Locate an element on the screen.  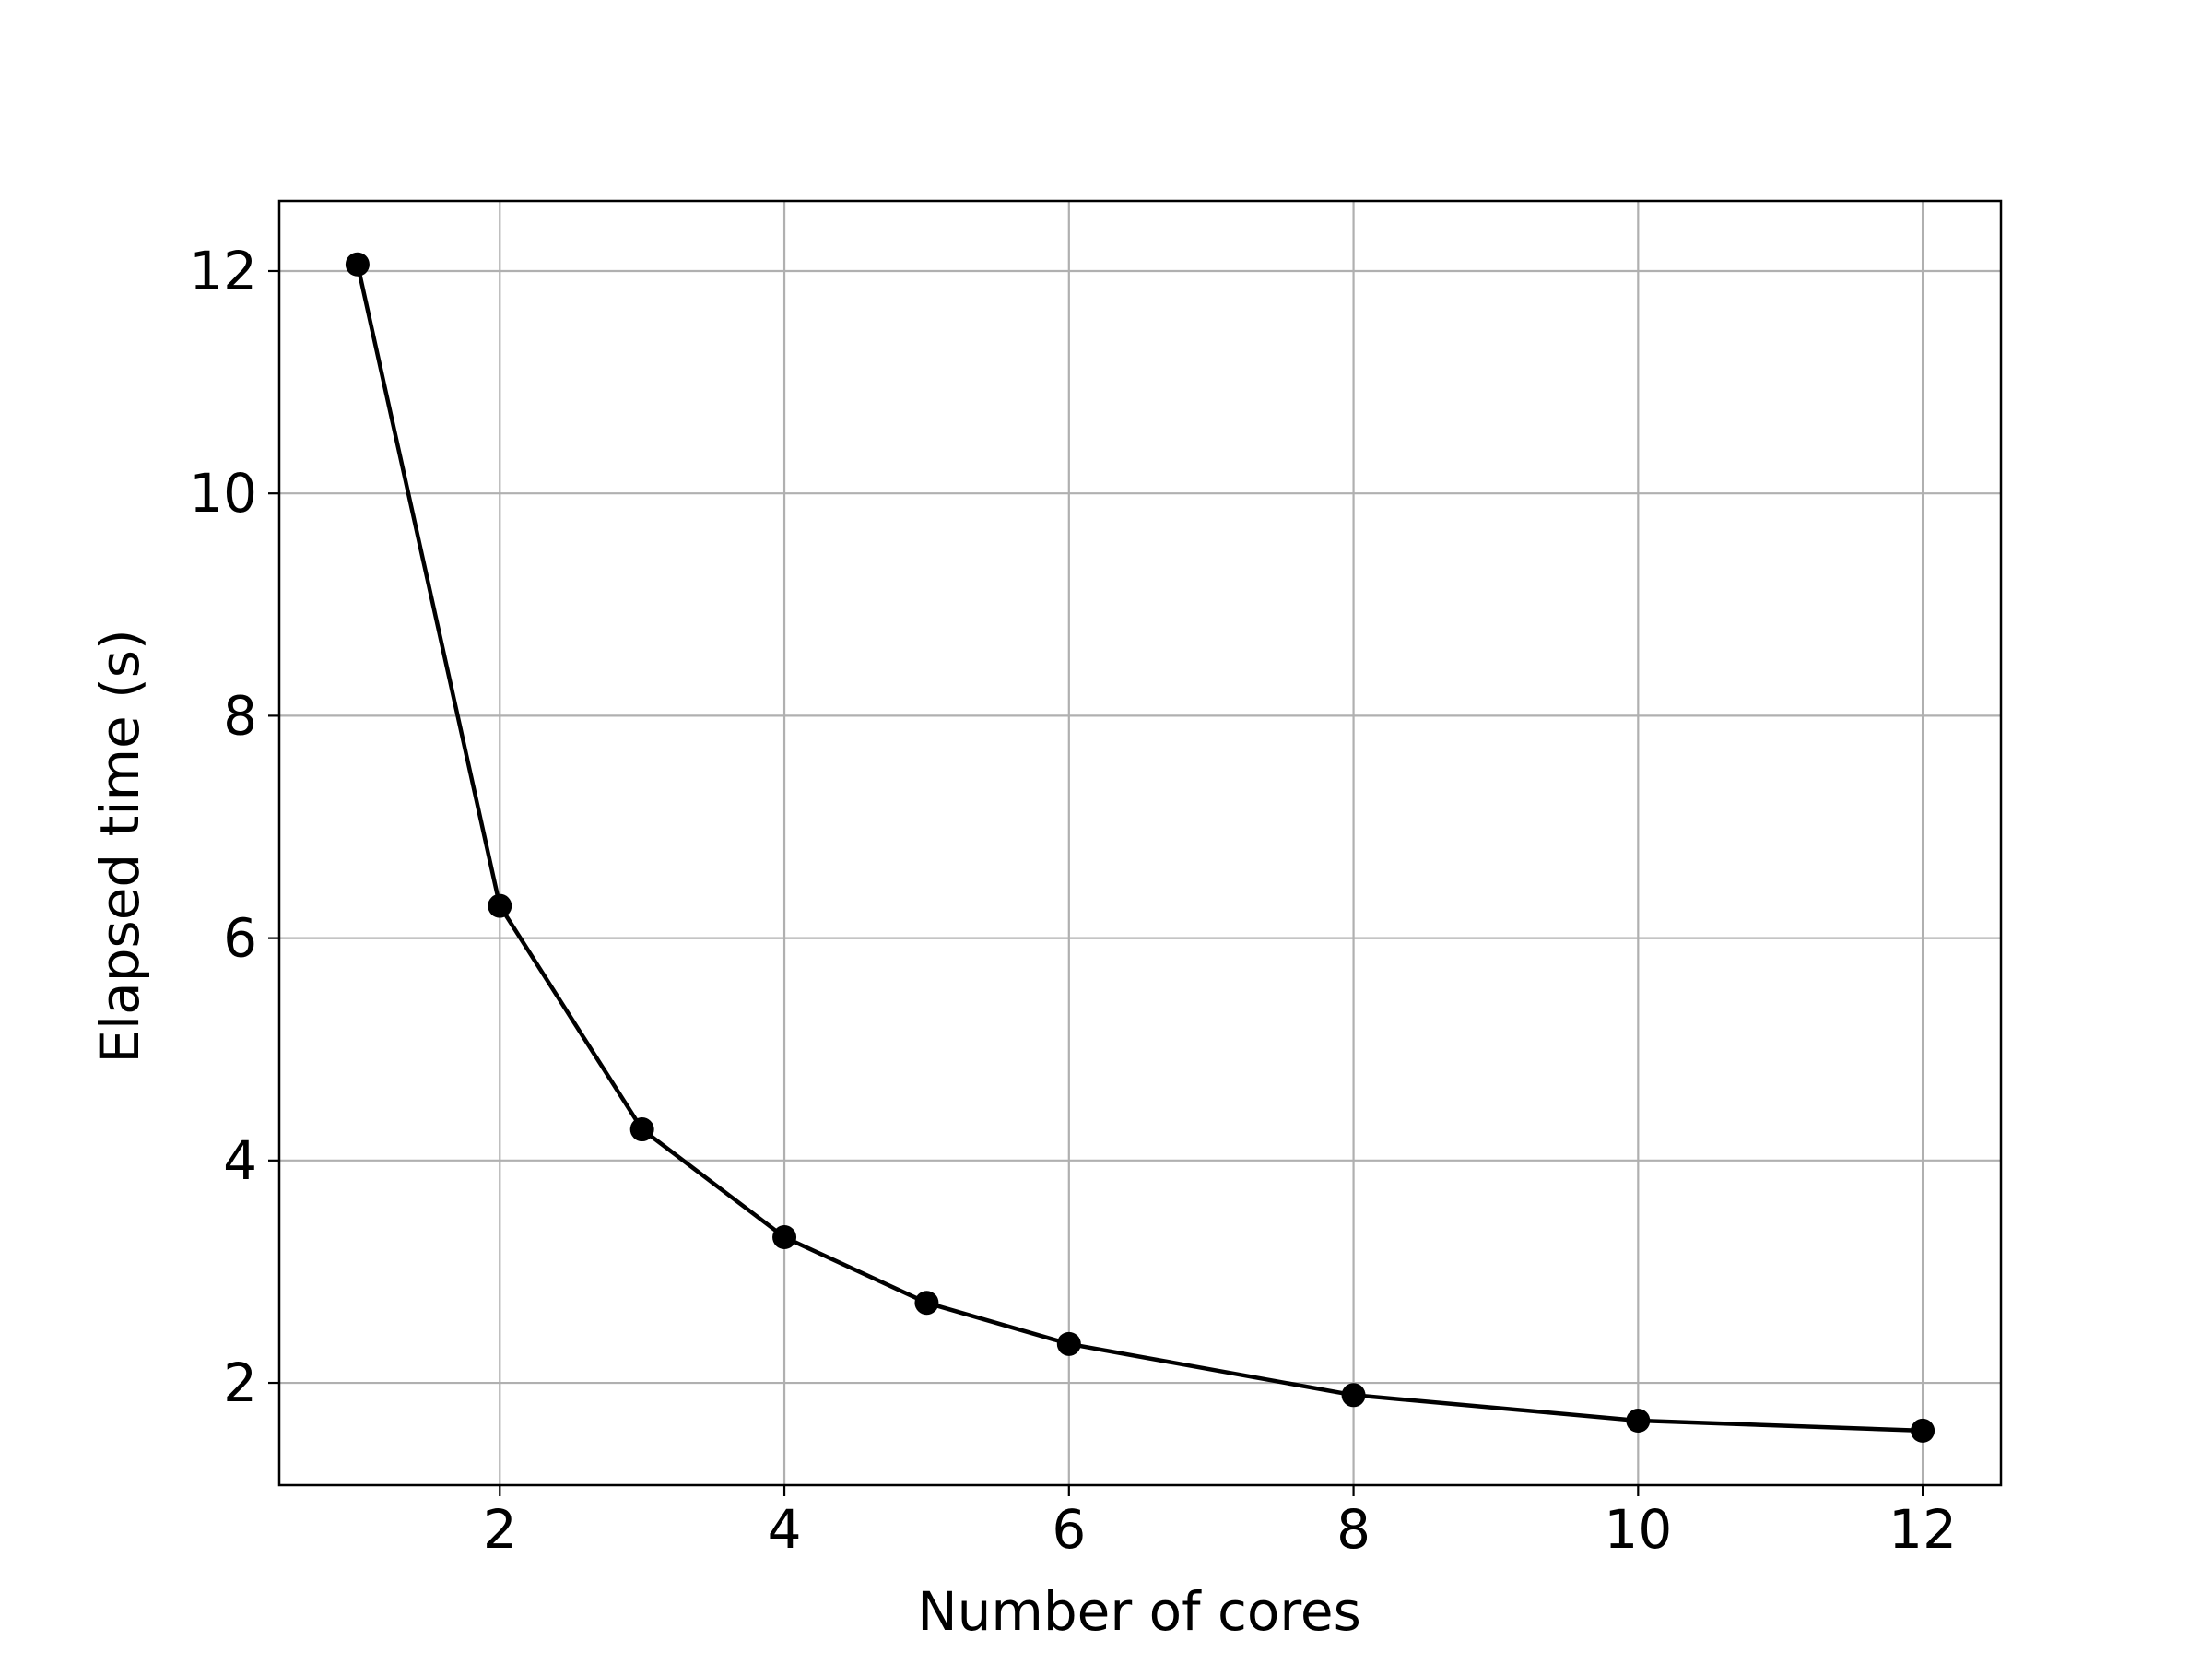
x-axis-label: Number of cores is located at coordinates (1139, 1611).